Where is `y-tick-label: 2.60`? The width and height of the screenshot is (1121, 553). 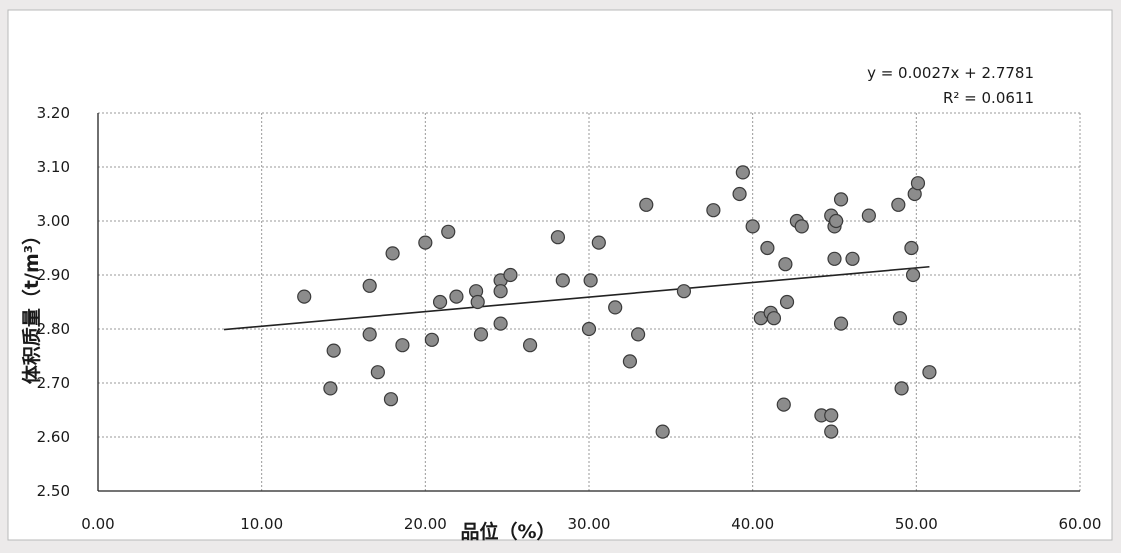
y-tick-label: 2.60 is located at coordinates (53, 437).